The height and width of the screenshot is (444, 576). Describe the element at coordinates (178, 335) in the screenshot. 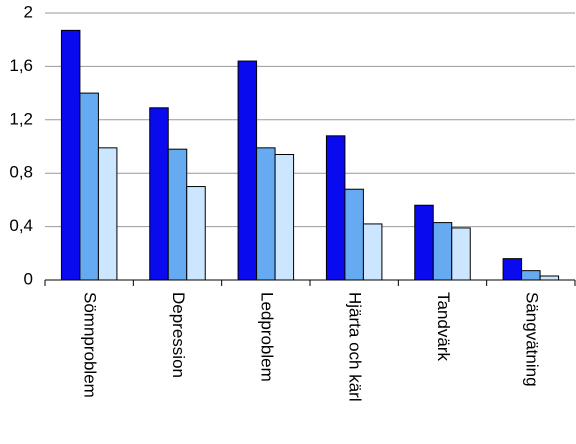

I see `x-tick-label: Depression` at that location.